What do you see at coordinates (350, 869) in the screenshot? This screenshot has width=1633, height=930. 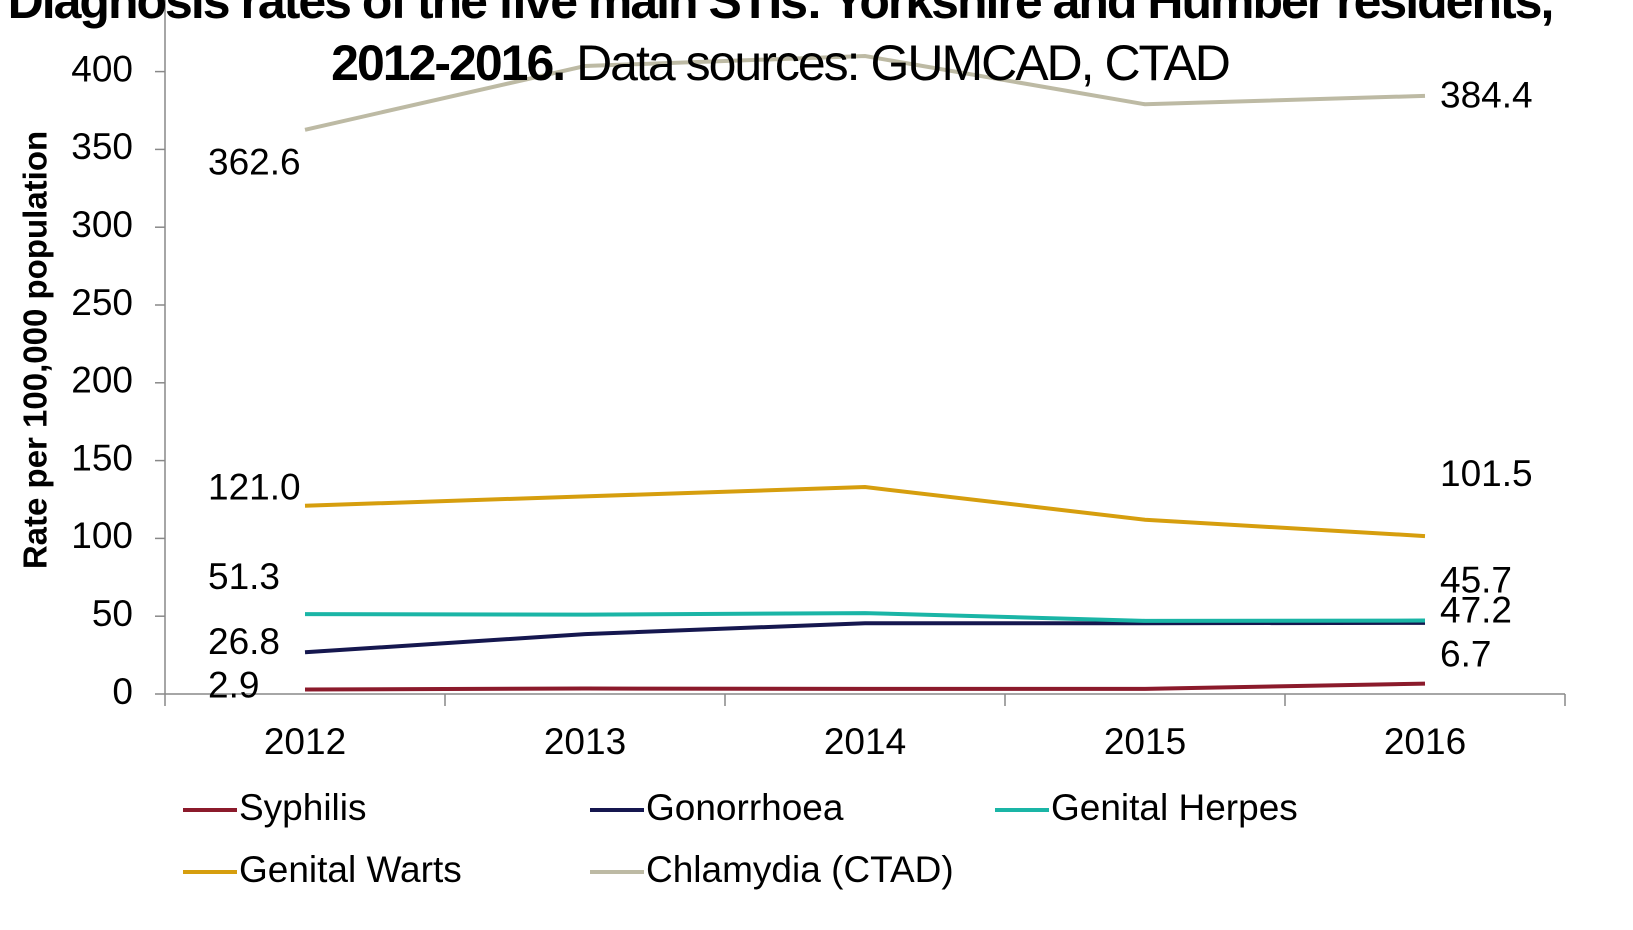 I see `legend-label: Genital Warts` at bounding box center [350, 869].